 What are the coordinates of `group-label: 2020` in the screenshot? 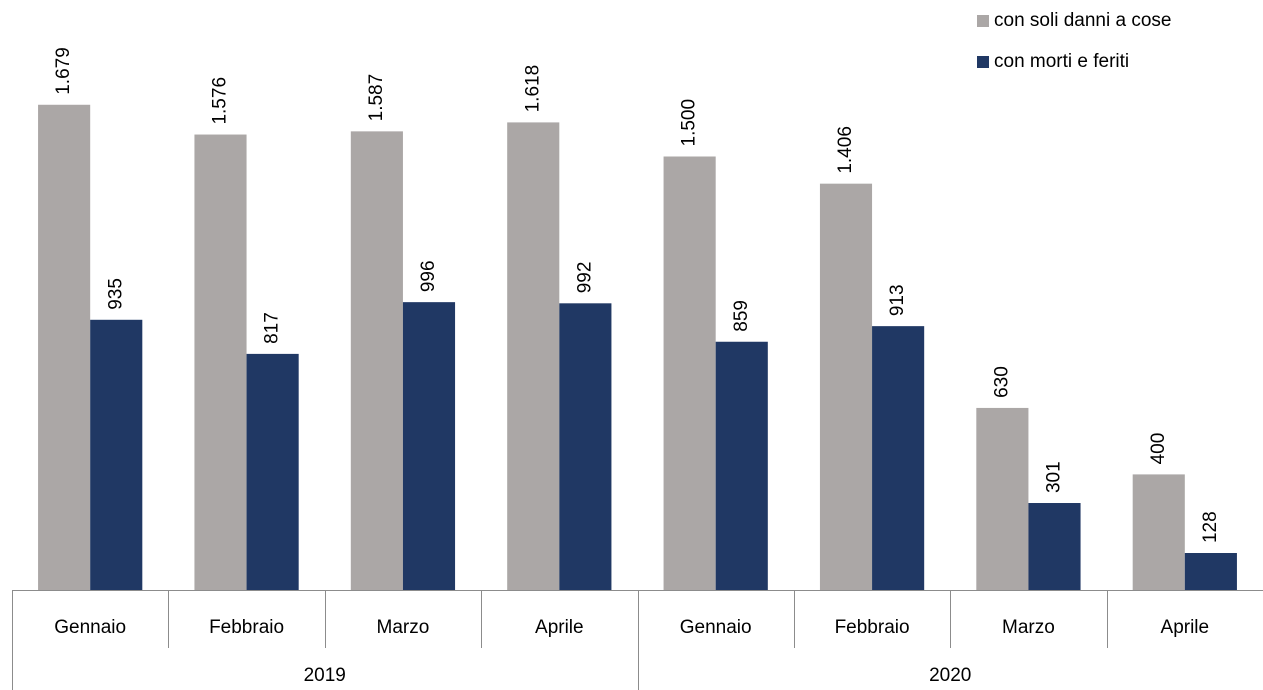 It's located at (950, 675).